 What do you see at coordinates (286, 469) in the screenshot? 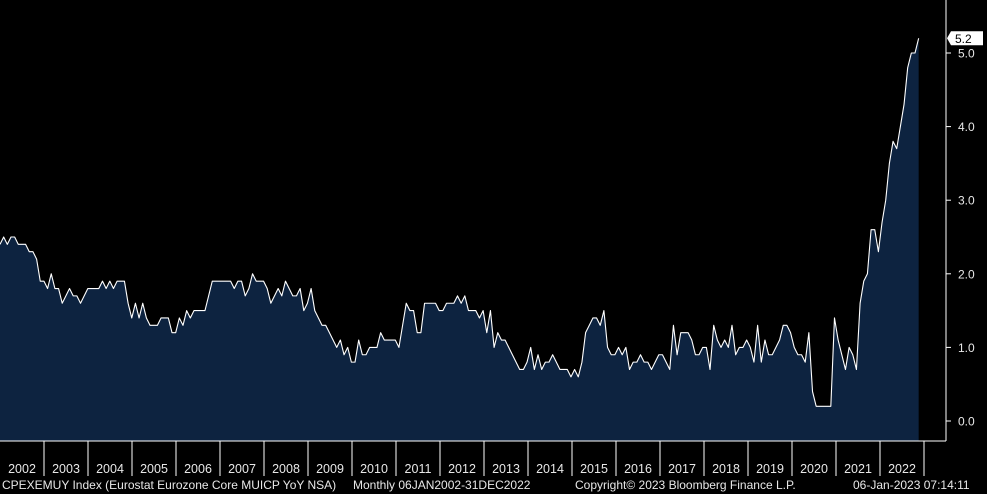
I see `x-tick-label: 2008` at bounding box center [286, 469].